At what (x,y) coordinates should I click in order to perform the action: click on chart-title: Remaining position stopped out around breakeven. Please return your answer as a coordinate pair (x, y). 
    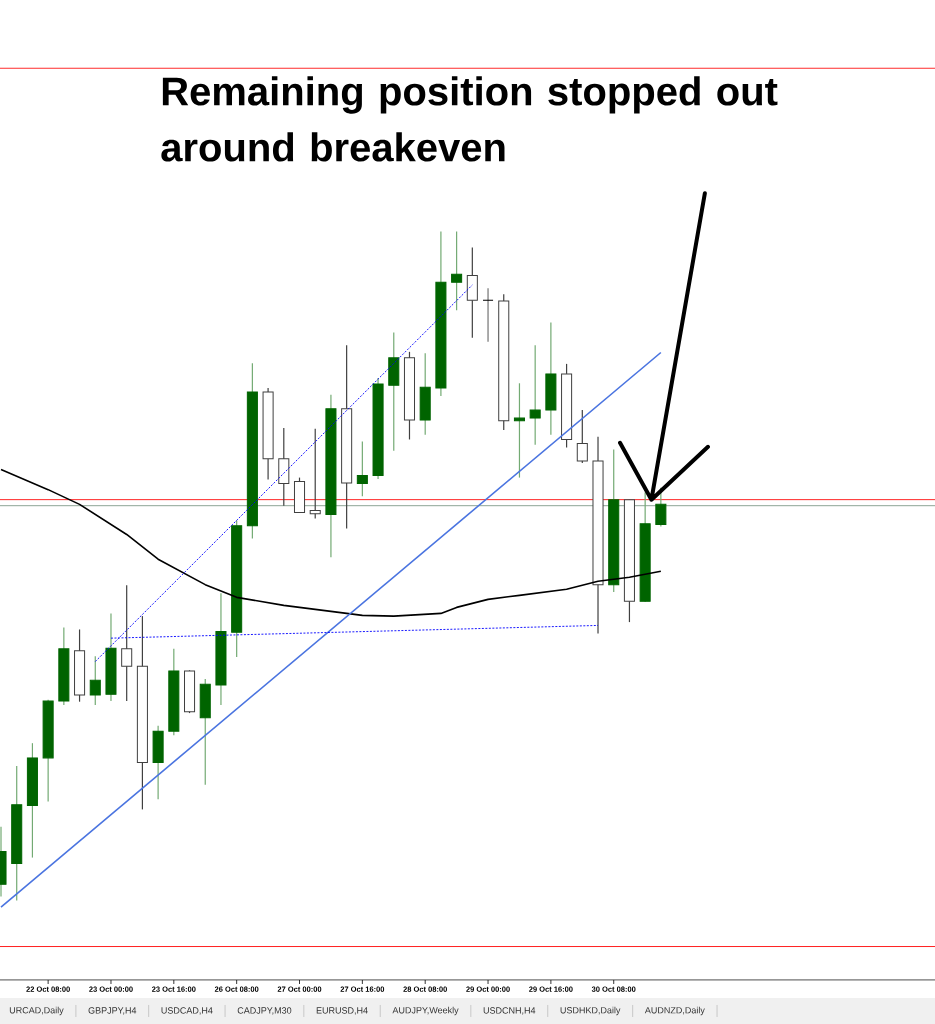
    Looking at the image, I should click on (469, 119).